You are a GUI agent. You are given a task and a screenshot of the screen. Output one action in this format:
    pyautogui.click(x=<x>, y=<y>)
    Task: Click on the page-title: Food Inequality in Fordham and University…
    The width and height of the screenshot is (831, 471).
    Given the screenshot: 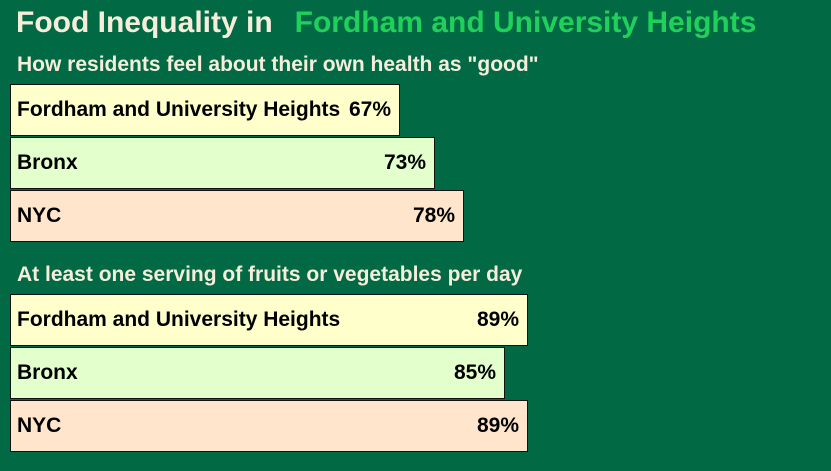 What is the action you would take?
    pyautogui.click(x=386, y=23)
    